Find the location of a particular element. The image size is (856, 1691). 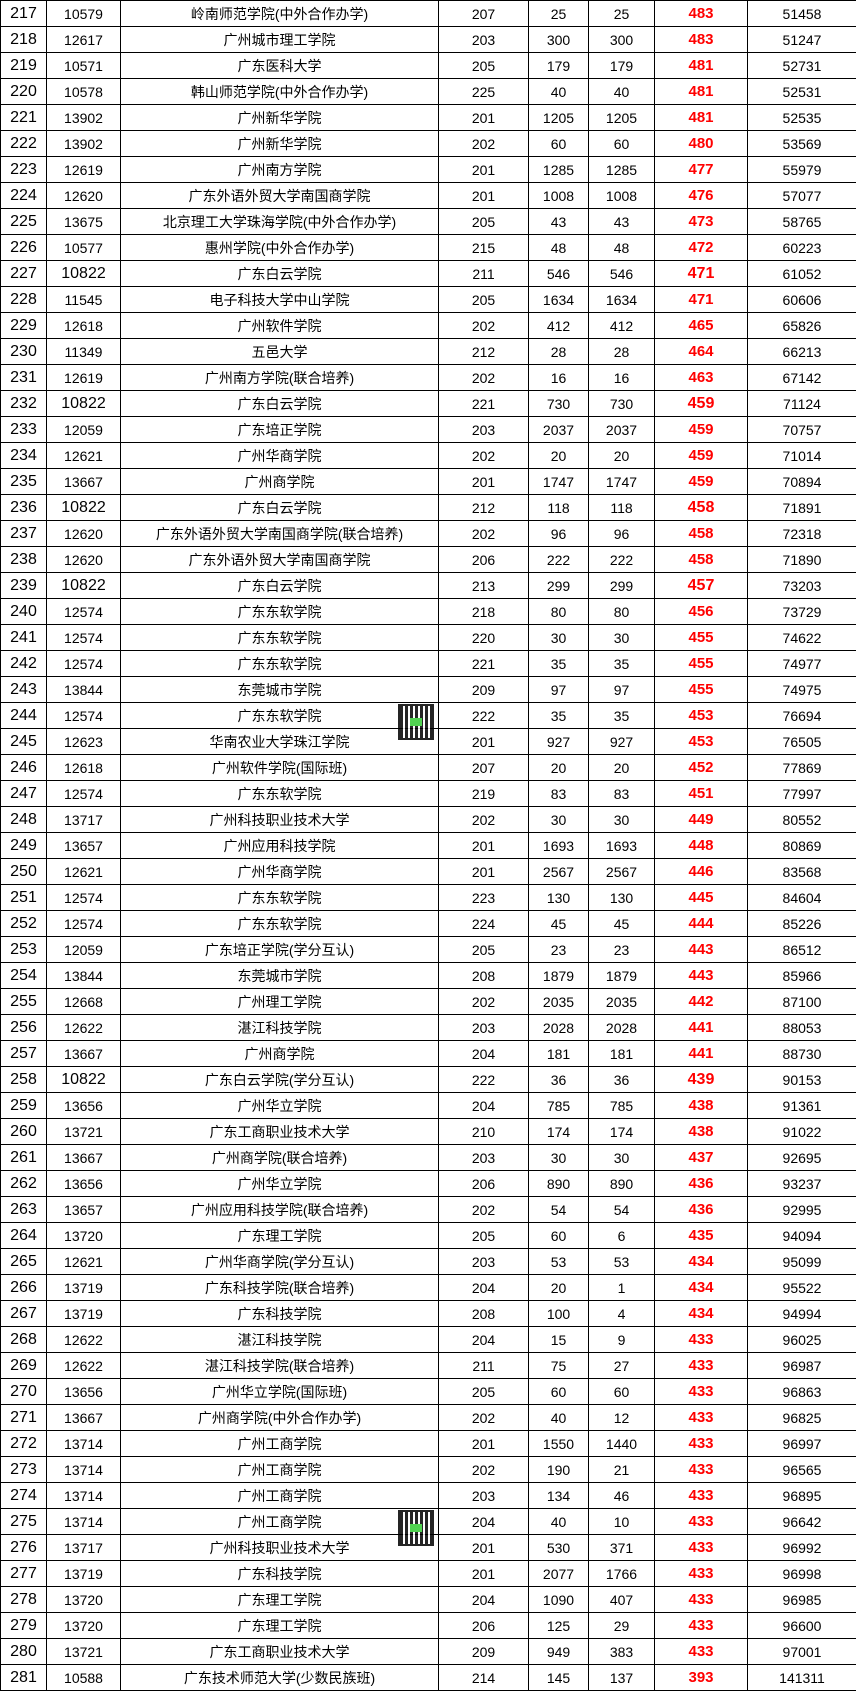

position-cell: 96025 is located at coordinates (801, 1339).